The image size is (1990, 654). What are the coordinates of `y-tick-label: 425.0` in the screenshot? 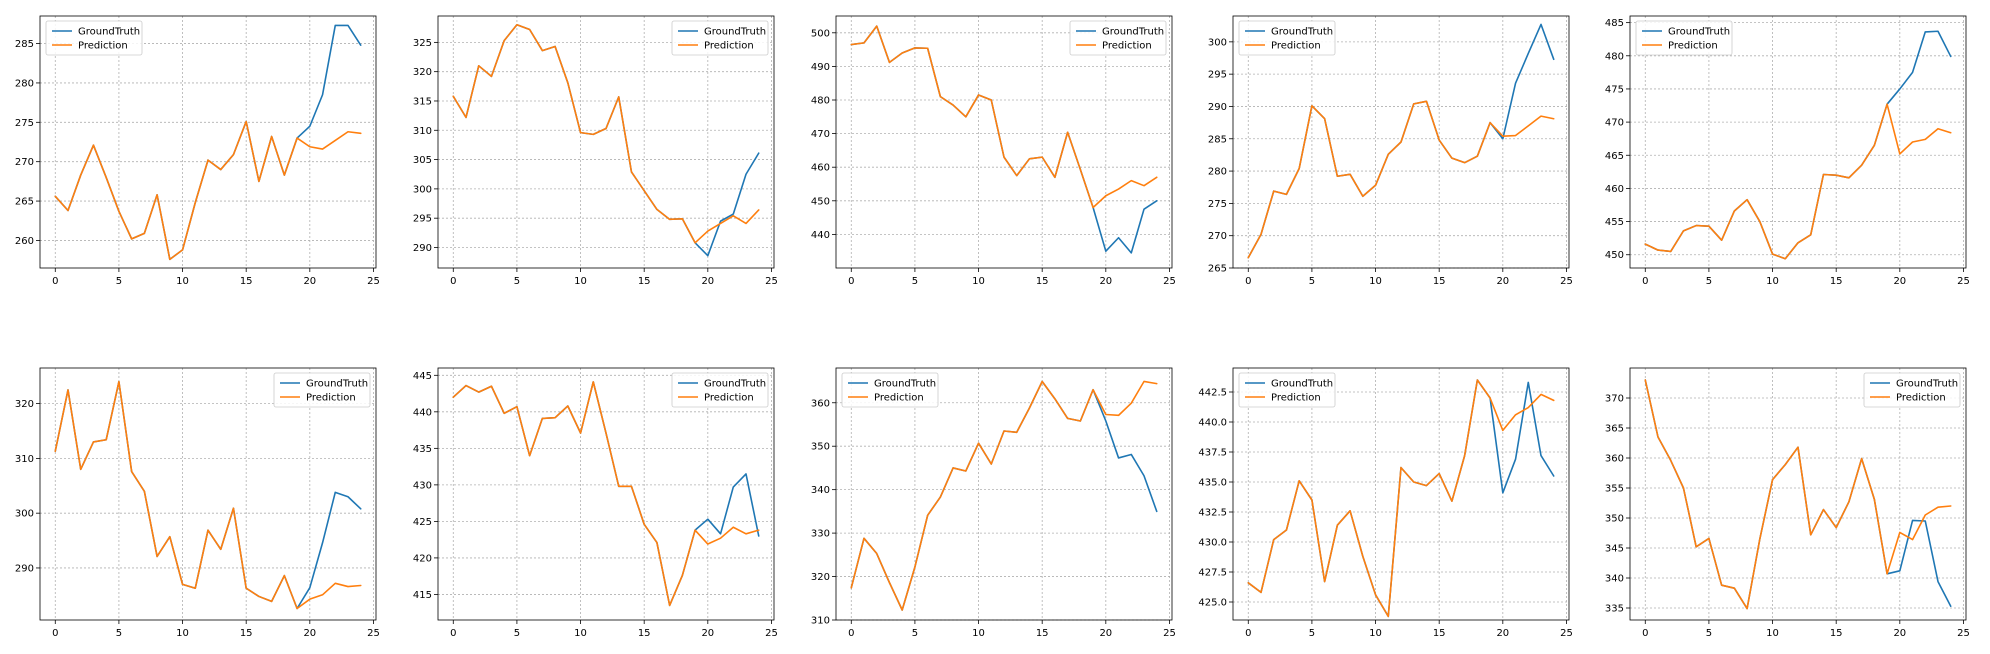 It's located at (1212, 603).